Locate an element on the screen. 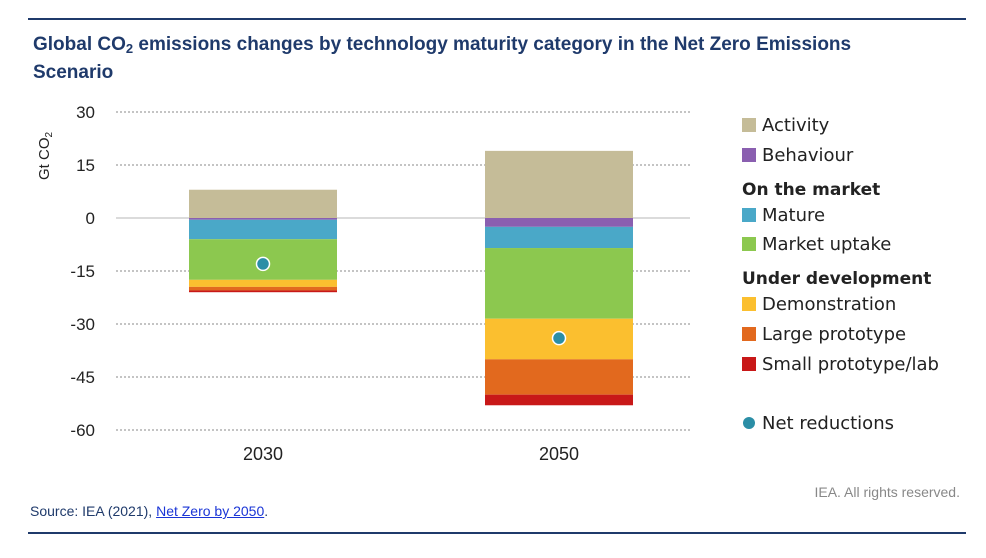 The height and width of the screenshot is (558, 986). y-tick-label: -30 is located at coordinates (82, 324).